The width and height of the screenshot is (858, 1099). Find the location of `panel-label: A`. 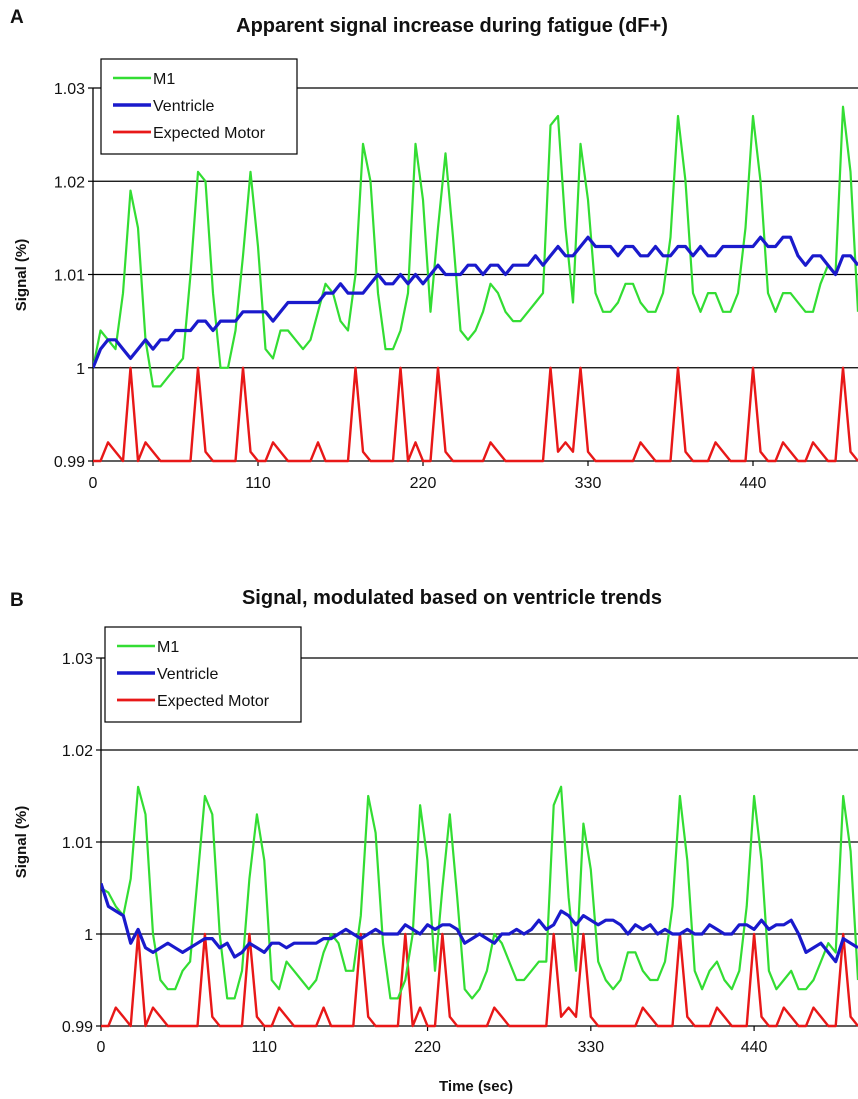

panel-label: A is located at coordinates (17, 17).